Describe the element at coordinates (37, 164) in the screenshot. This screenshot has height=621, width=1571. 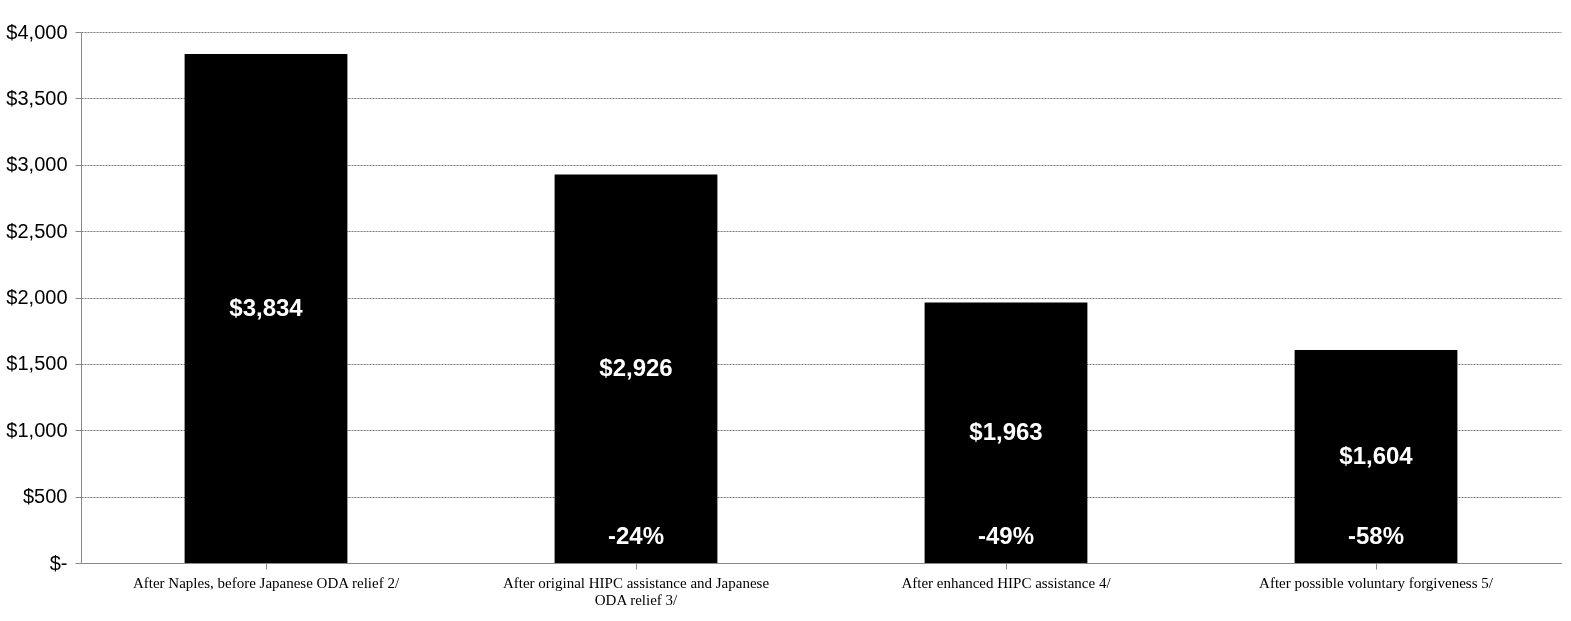
I see `y-tick-label: $3,000` at that location.